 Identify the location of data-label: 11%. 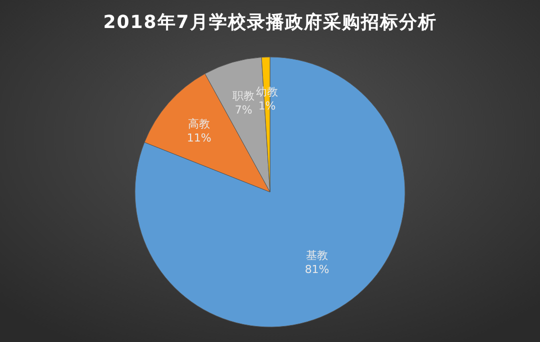
(199, 138).